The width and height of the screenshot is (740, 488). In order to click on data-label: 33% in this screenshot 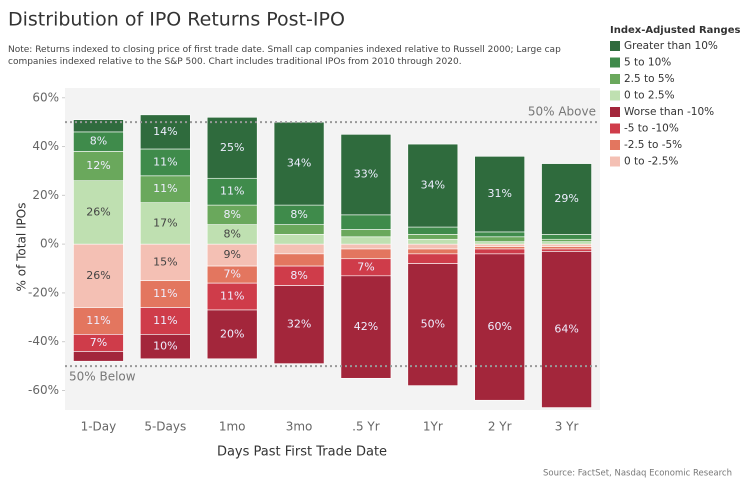, I will do `click(366, 174)`.